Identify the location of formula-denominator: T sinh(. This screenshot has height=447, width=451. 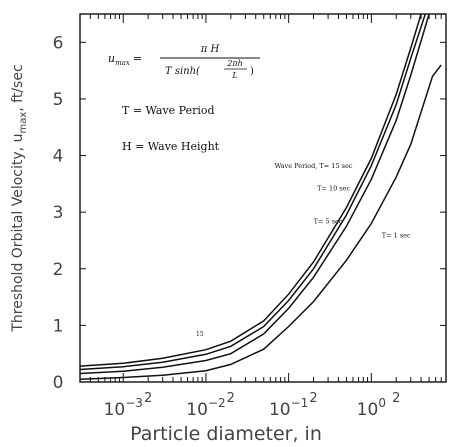
(183, 71).